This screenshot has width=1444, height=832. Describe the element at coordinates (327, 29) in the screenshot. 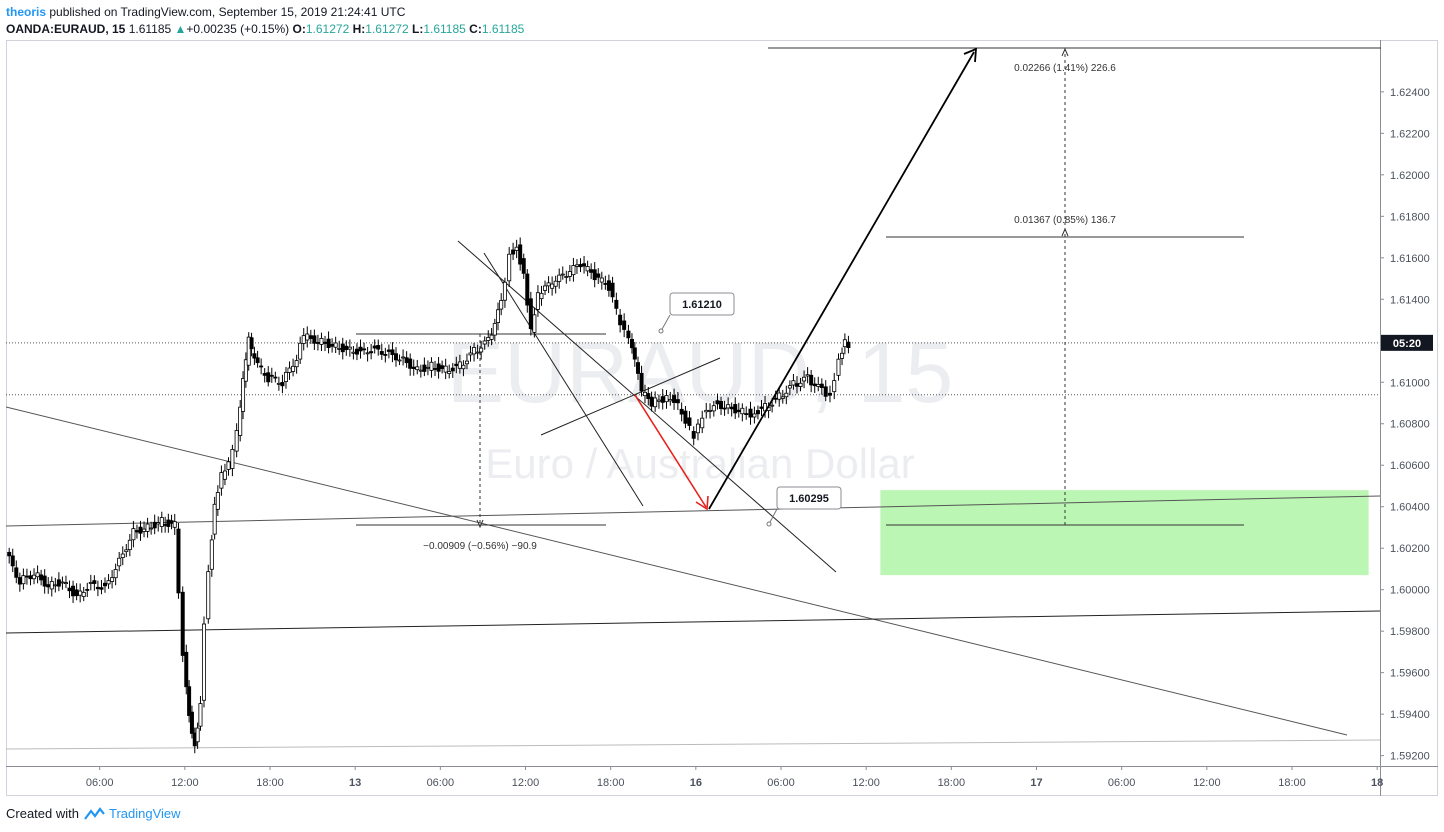

I see `open-value: 1.61272` at that location.